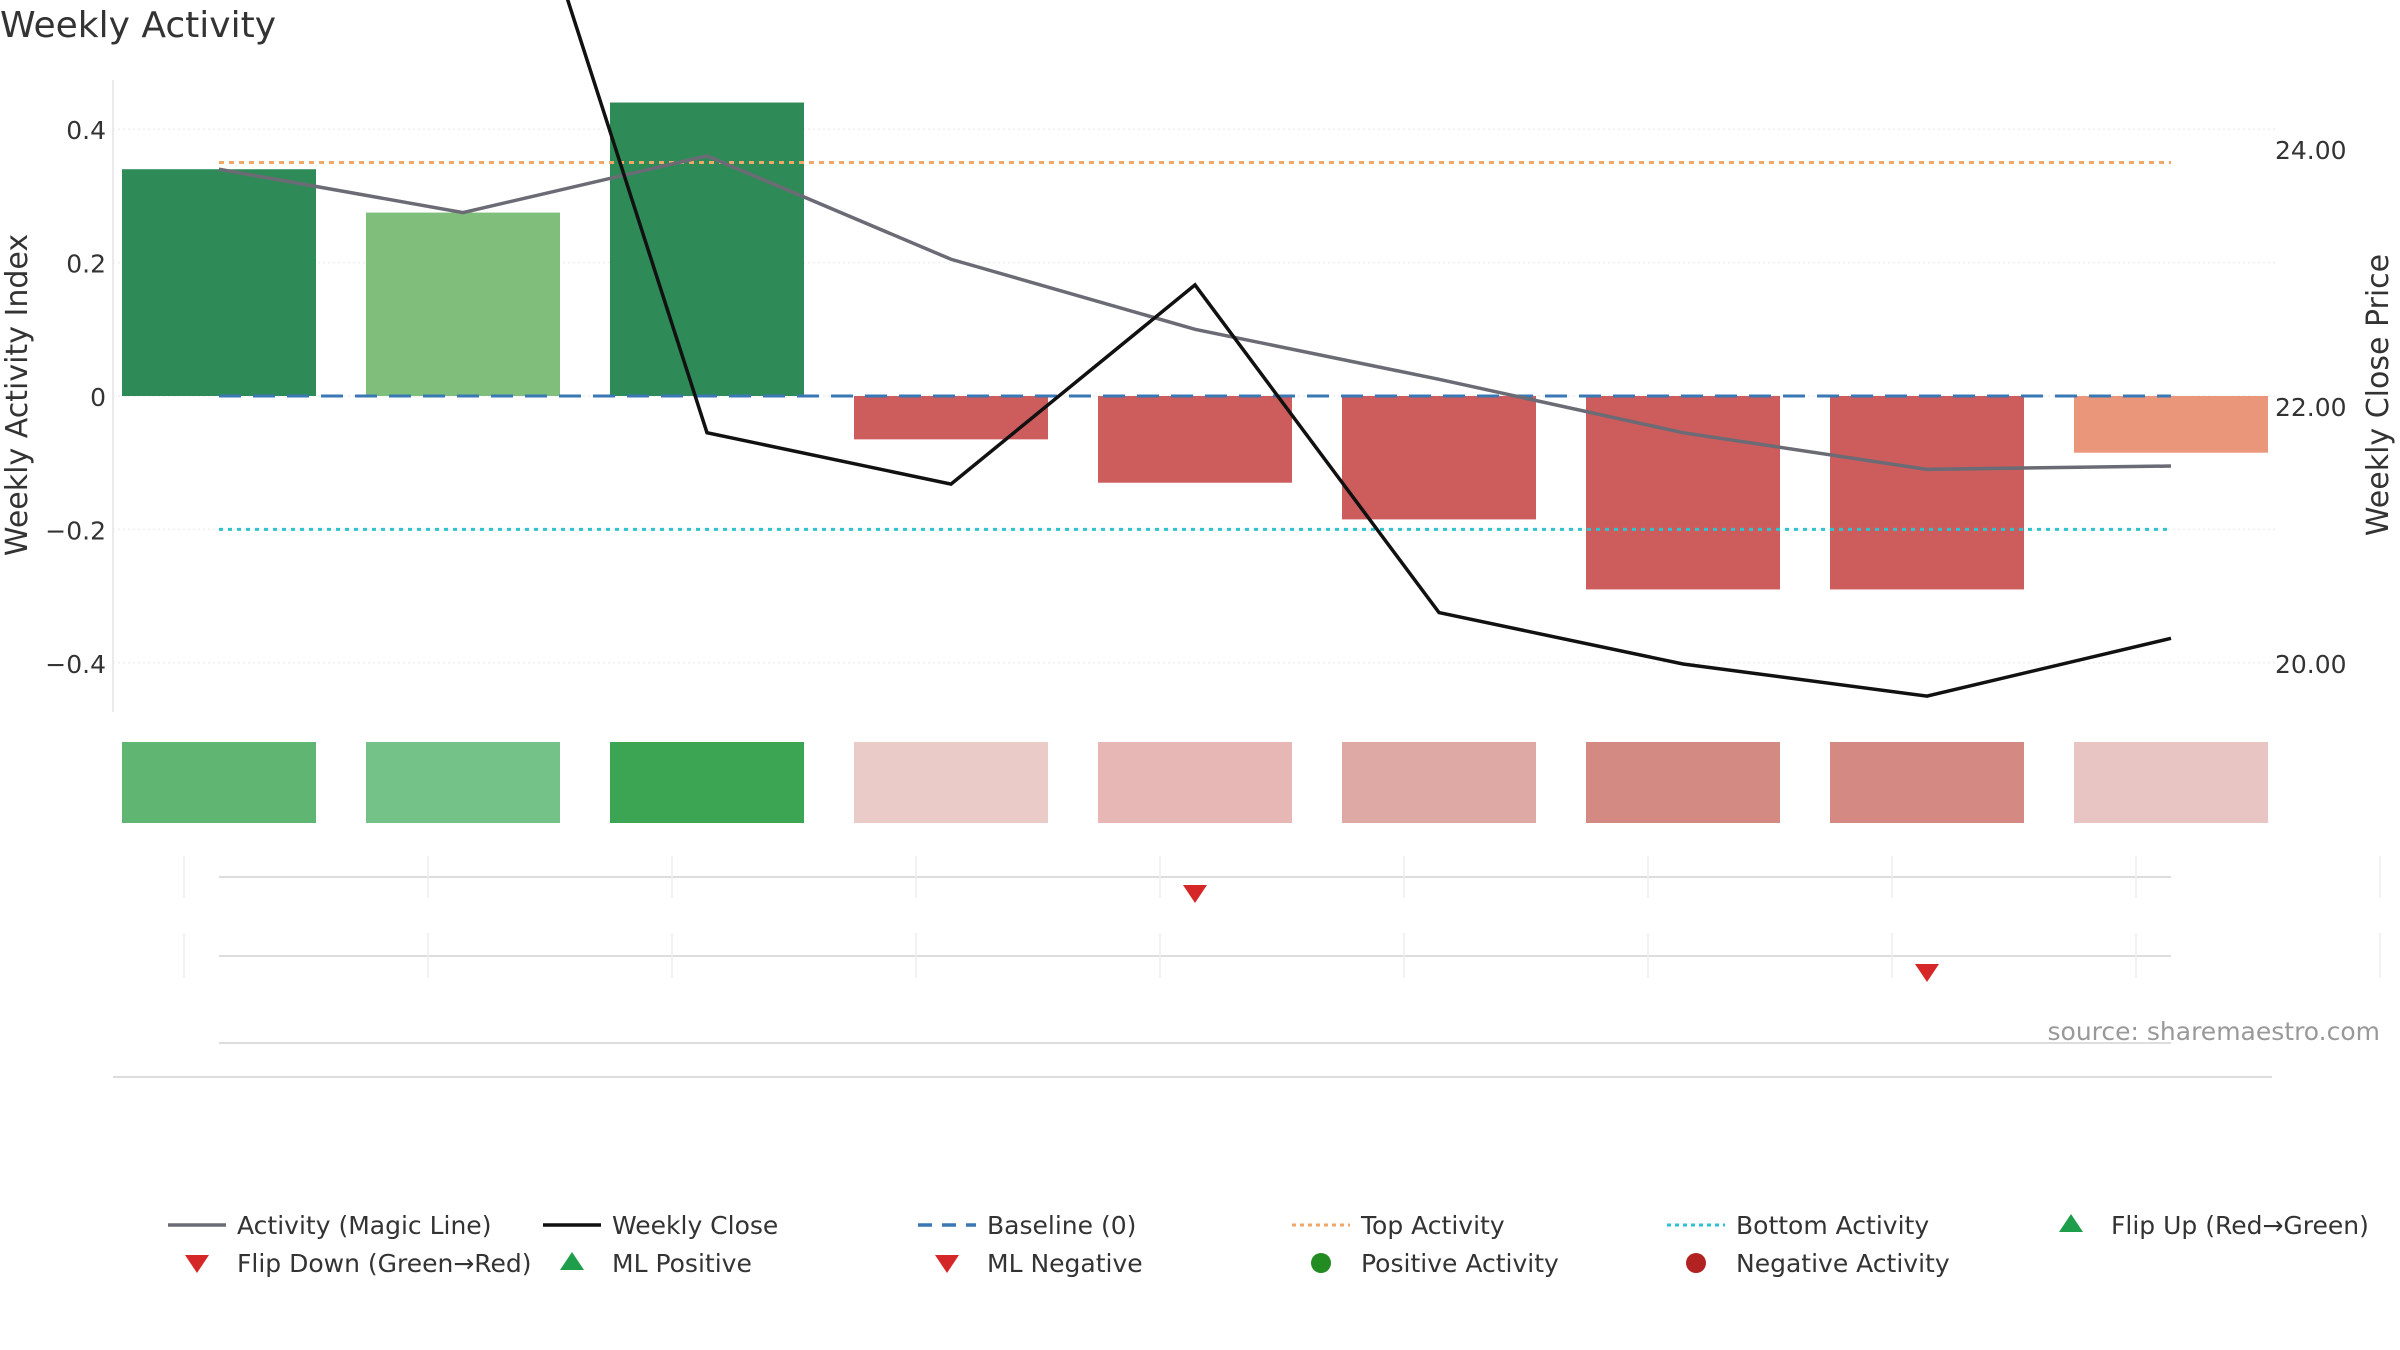 The image size is (2400, 1350). Describe the element at coordinates (1460, 1263) in the screenshot. I see `legend-label: Positive Activity` at that location.